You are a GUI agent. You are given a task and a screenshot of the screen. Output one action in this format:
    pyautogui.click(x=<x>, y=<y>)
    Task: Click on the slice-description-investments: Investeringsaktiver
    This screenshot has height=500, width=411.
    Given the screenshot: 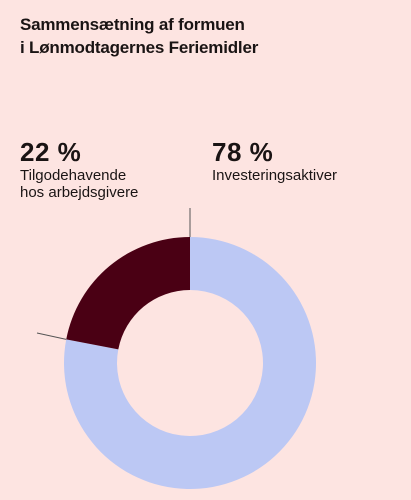 What is the action you would take?
    pyautogui.click(x=275, y=175)
    